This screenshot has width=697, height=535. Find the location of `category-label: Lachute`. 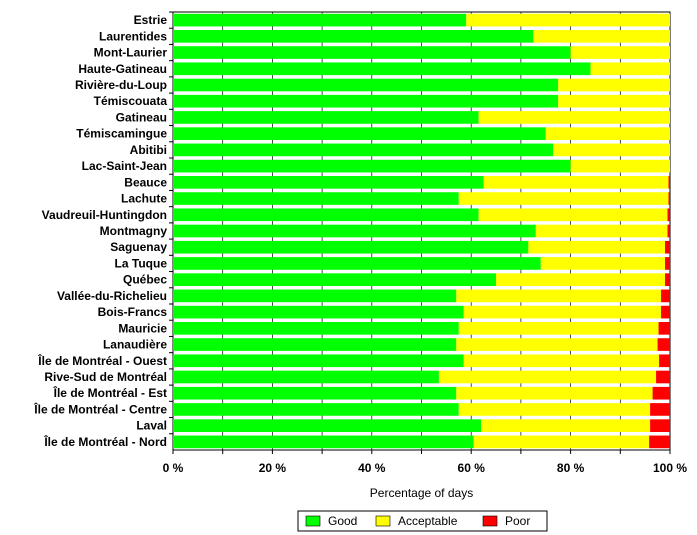

category-label: Lachute is located at coordinates (144, 199).